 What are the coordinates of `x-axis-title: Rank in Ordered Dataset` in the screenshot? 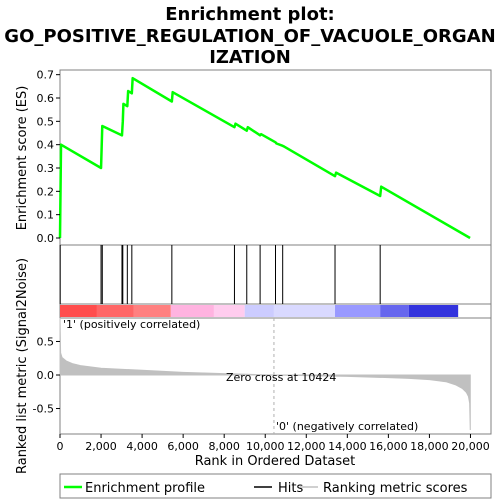 It's located at (275, 461).